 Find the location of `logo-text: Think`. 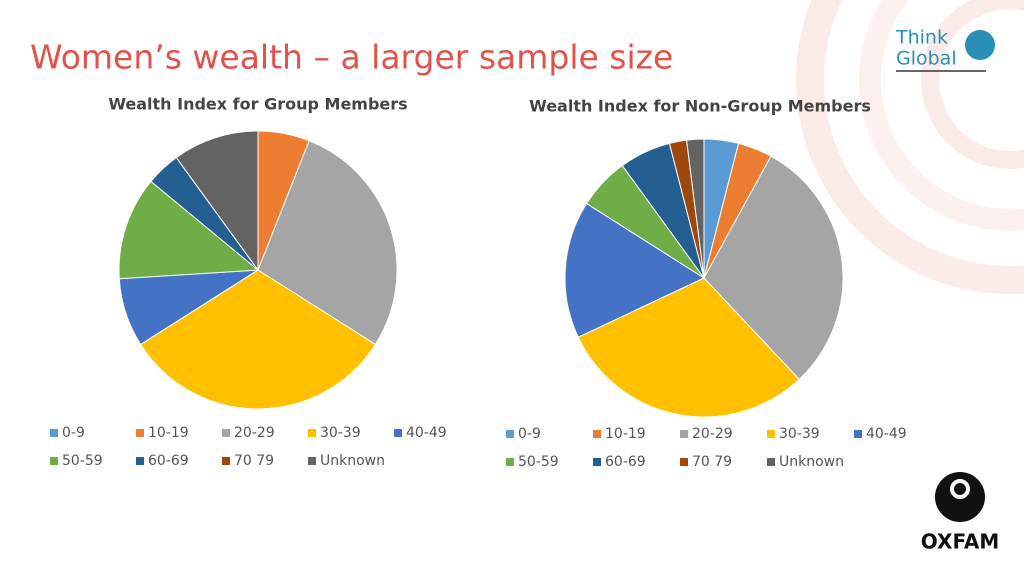

logo-text: Think is located at coordinates (921, 38).